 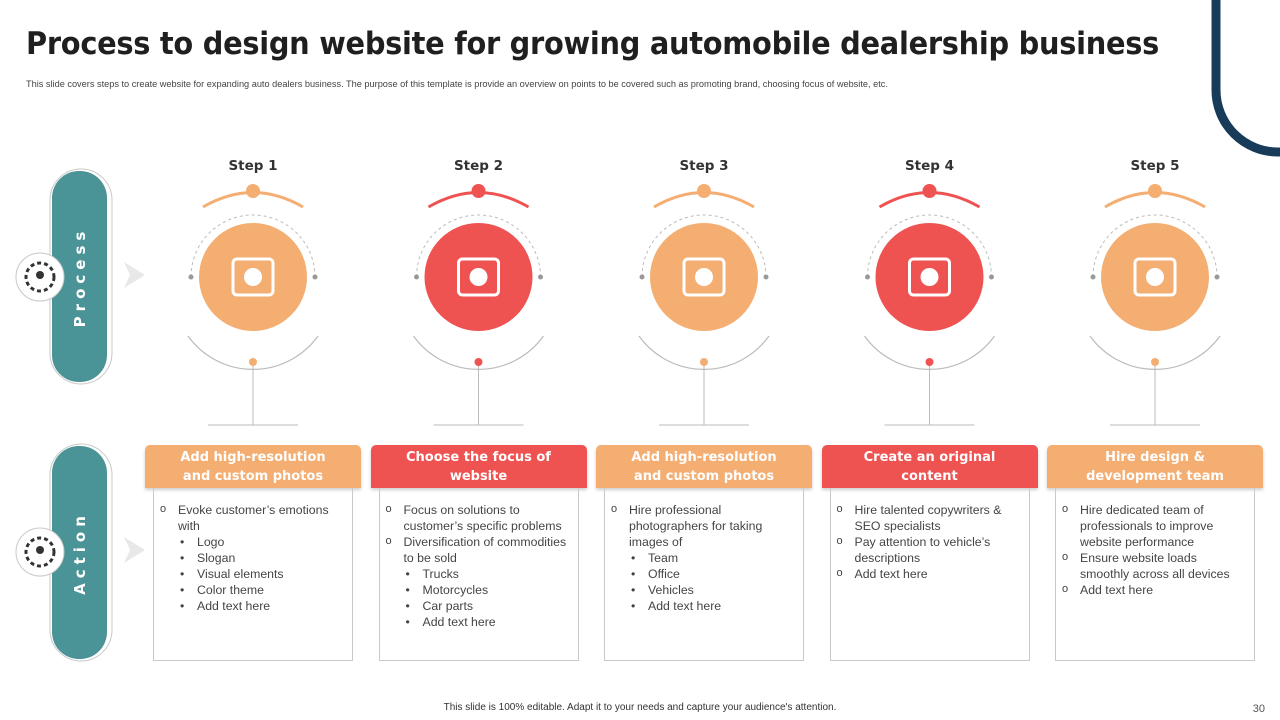 I want to click on sub-bullet: Motorcycles, so click(x=489, y=590).